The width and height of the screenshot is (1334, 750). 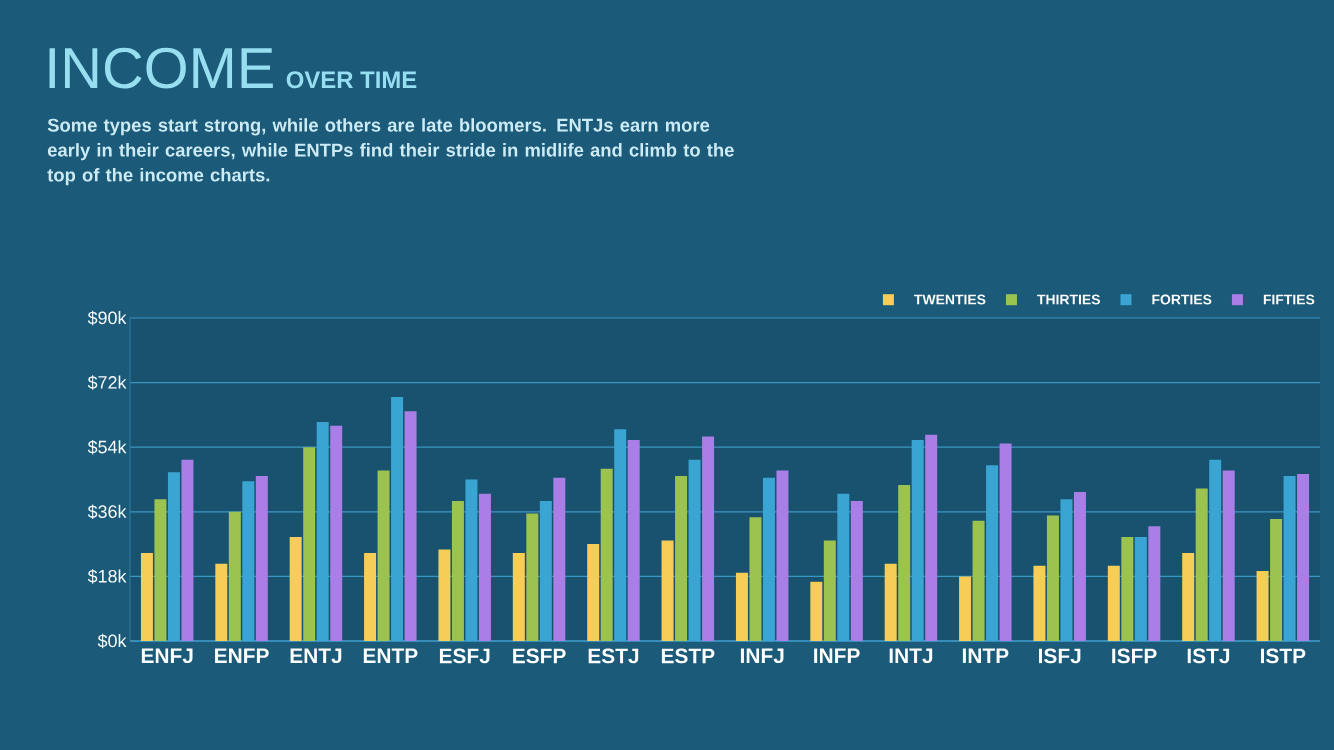 What do you see at coordinates (985, 655) in the screenshot?
I see `x-tick-label: INTP` at bounding box center [985, 655].